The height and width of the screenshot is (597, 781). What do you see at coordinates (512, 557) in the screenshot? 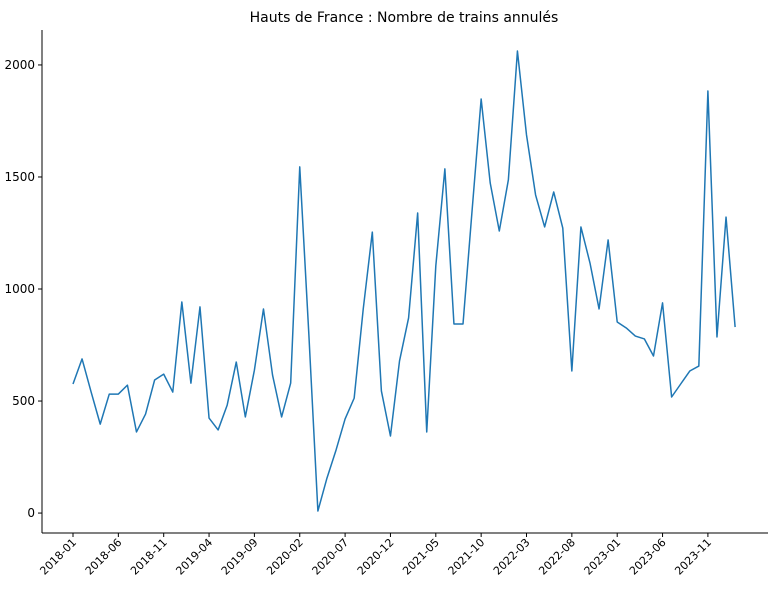
I see `x-tick-label: 2022-03` at bounding box center [512, 557].